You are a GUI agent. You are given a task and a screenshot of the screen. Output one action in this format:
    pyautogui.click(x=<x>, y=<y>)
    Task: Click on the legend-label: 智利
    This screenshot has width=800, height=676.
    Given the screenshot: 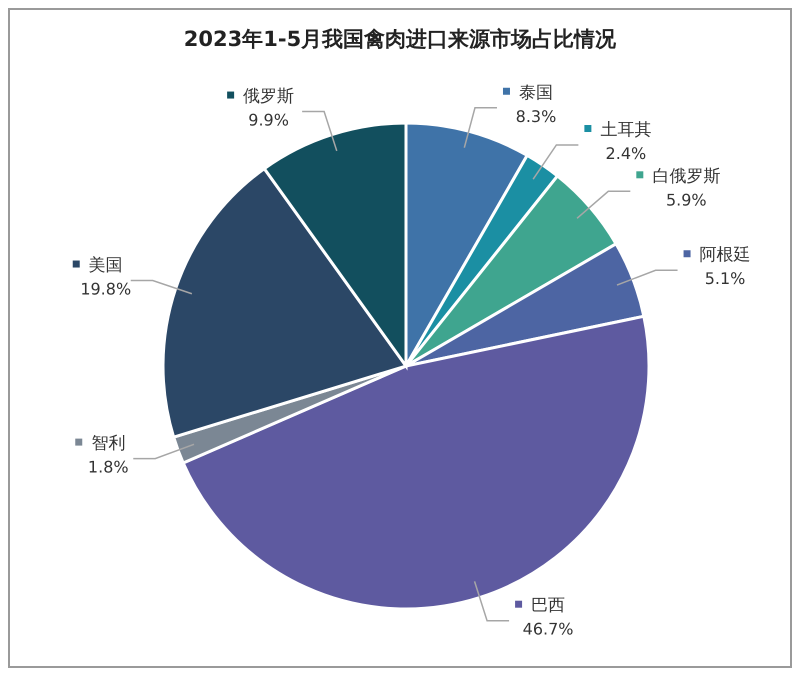 What is the action you would take?
    pyautogui.click(x=108, y=444)
    